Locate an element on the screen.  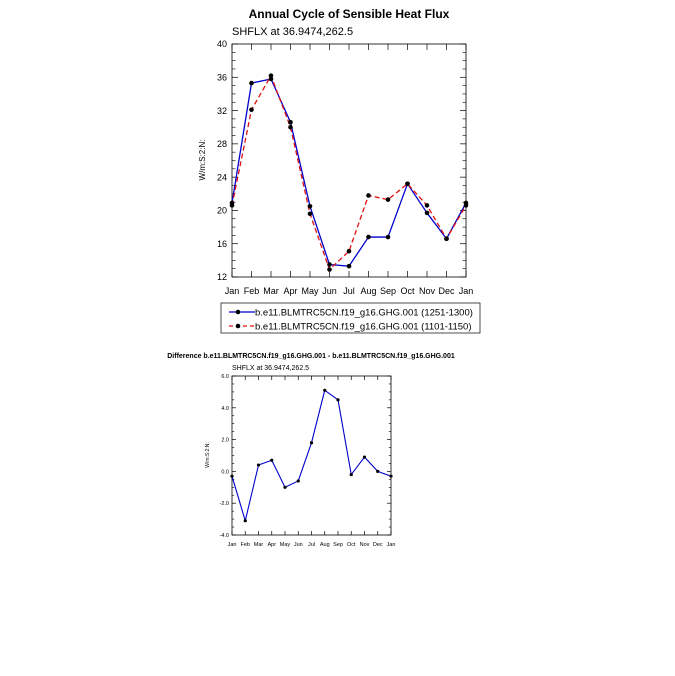
main-plot-frame is located at coordinates (349, 160).